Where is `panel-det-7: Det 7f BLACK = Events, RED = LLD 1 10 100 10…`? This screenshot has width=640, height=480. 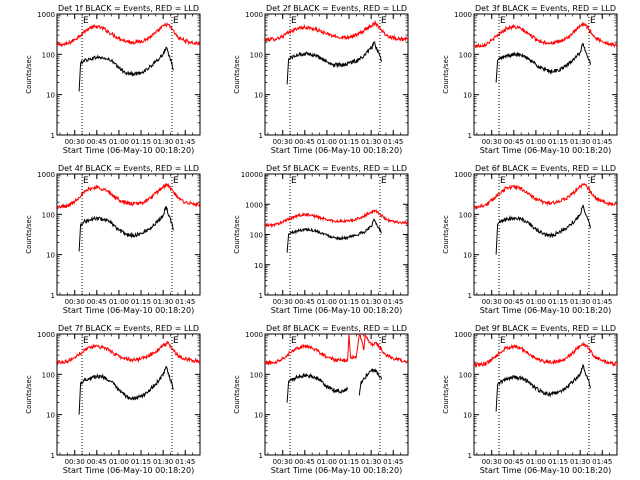 panel-det-7: Det 7f BLACK = Events, RED = LLD 1 10 100 10… is located at coordinates (113, 399).